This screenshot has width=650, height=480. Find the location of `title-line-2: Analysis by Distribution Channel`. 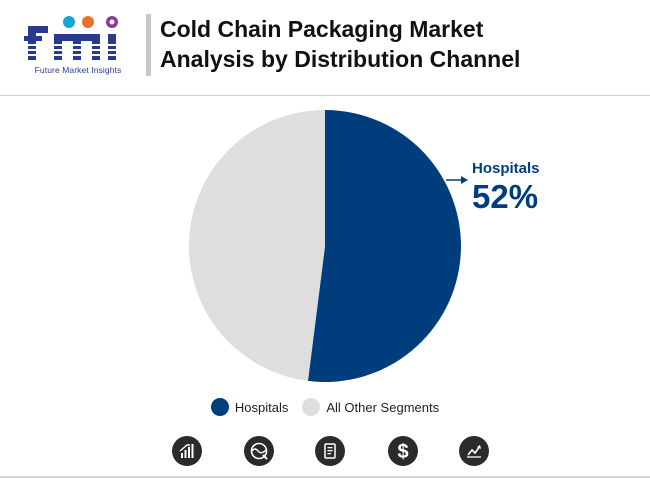

title-line-2: Analysis by Distribution Channel is located at coordinates (340, 59).